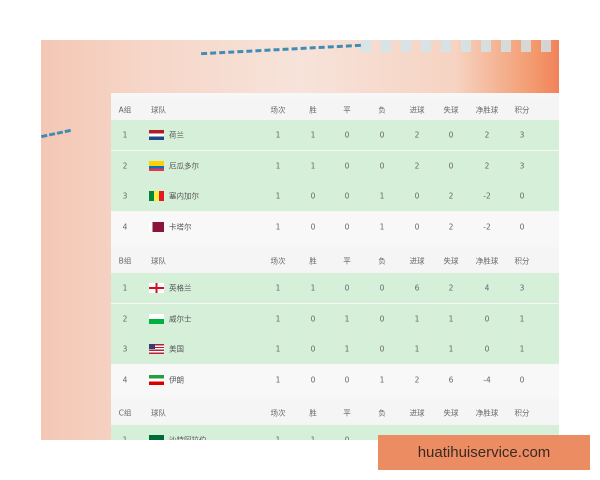  Describe the element at coordinates (335, 379) in the screenshot. I see `table-row: 4 伊朗 1 0 0 1 2 6 -4 0` at that location.